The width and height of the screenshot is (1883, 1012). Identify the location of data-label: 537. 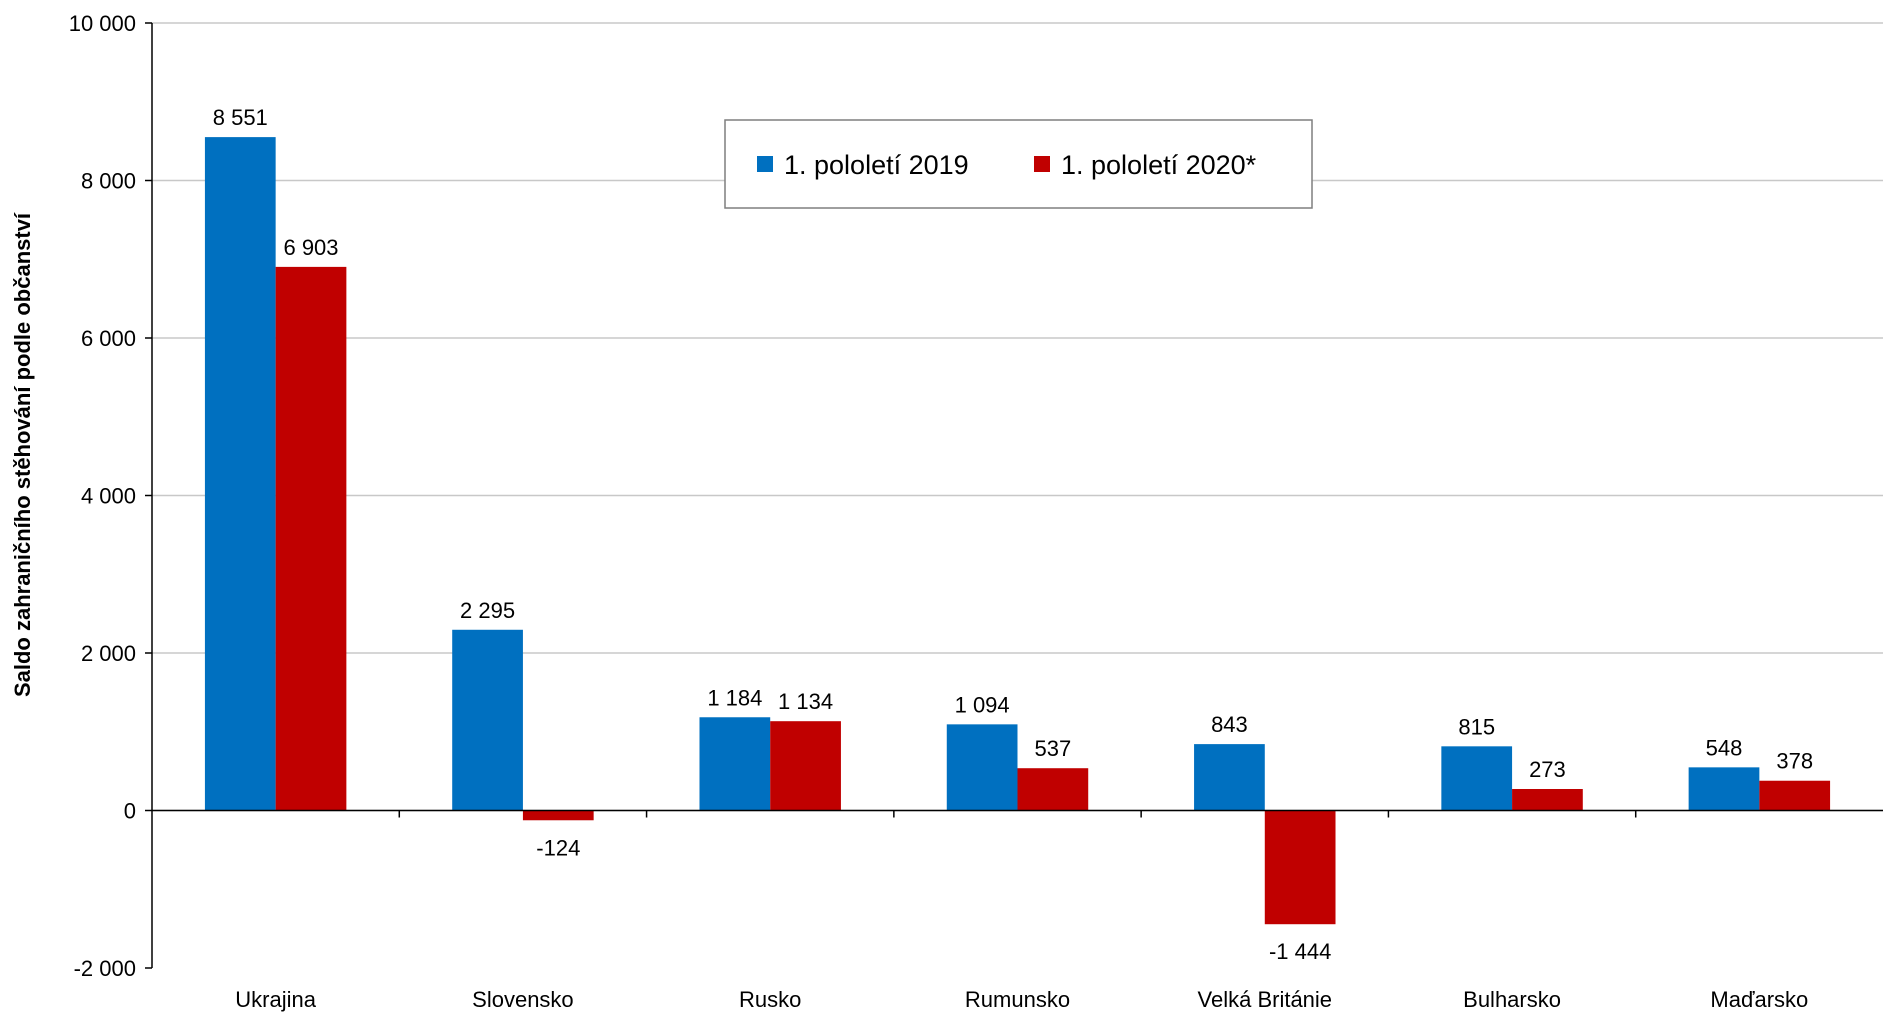
(1053, 748).